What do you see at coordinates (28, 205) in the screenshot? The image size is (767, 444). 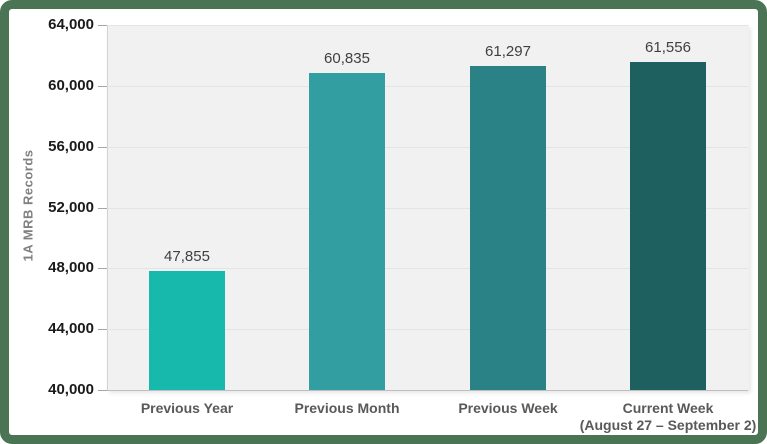 I see `y-axis-title: 1A MRB Records` at bounding box center [28, 205].